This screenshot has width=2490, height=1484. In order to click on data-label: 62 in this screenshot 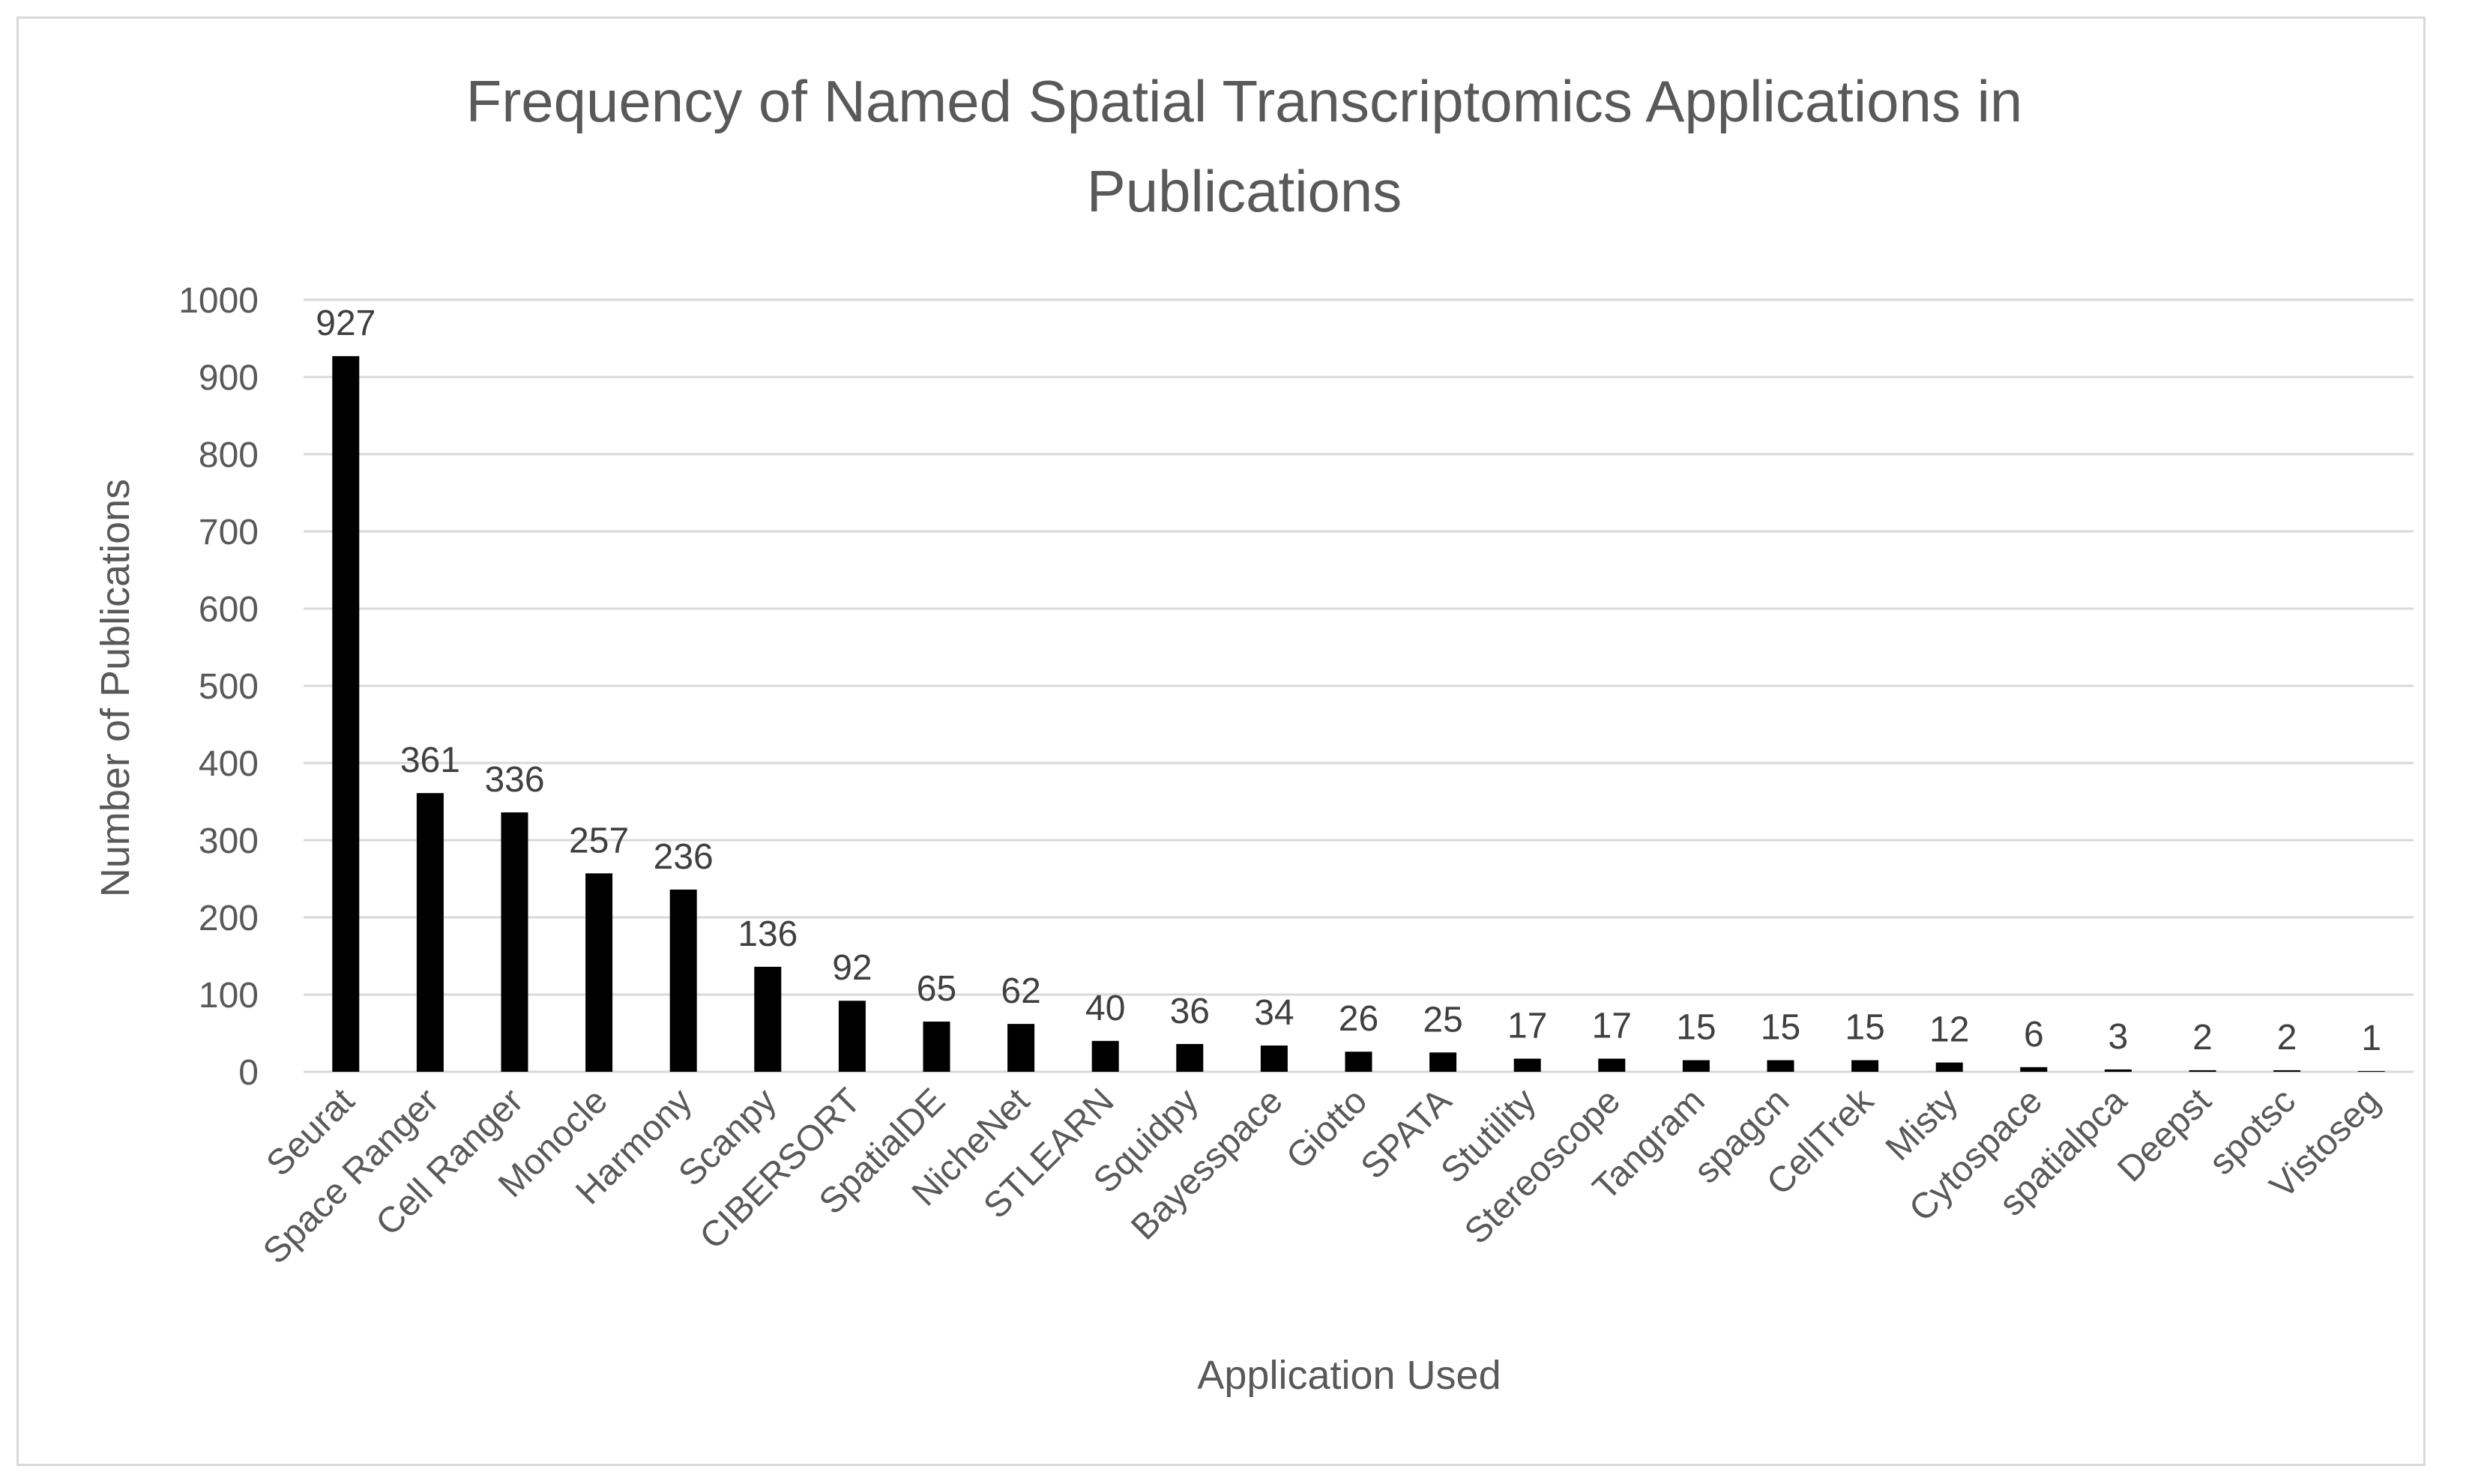, I will do `click(1021, 991)`.